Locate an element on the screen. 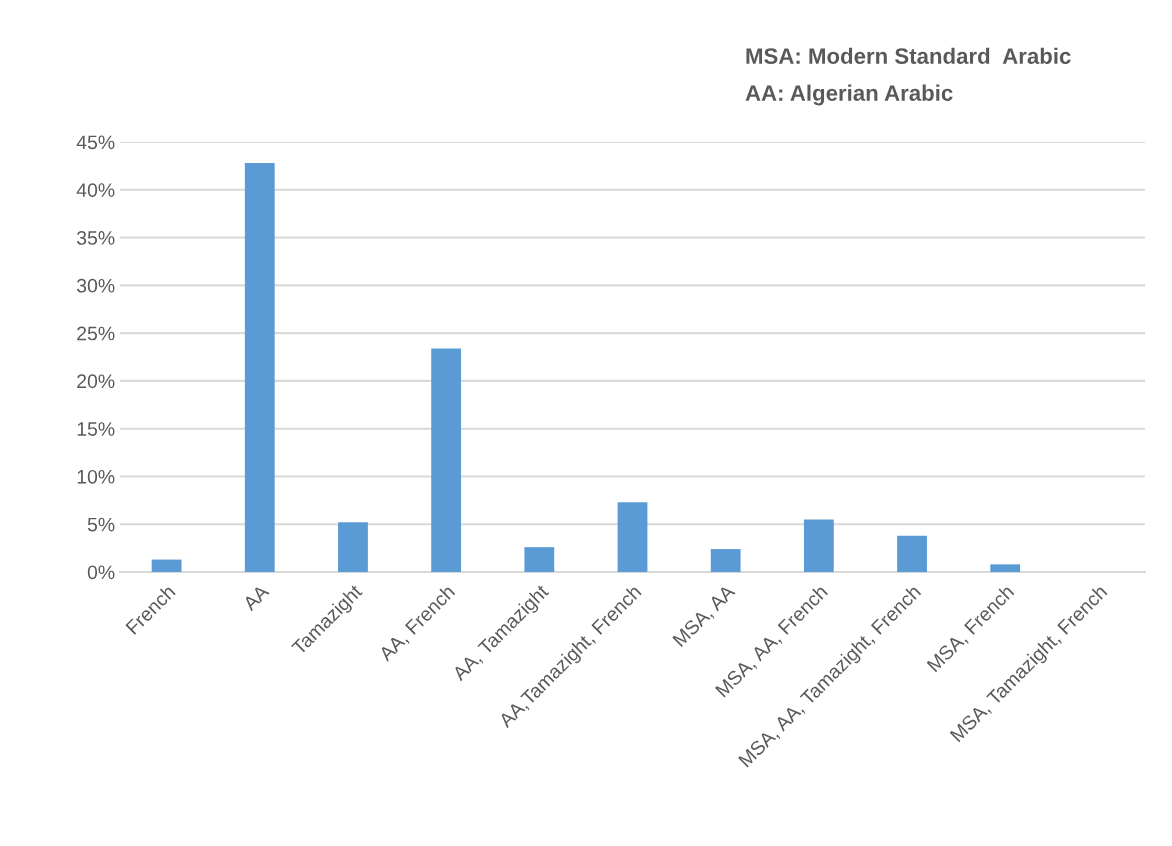  y-tick-label: 20% is located at coordinates (96, 381).